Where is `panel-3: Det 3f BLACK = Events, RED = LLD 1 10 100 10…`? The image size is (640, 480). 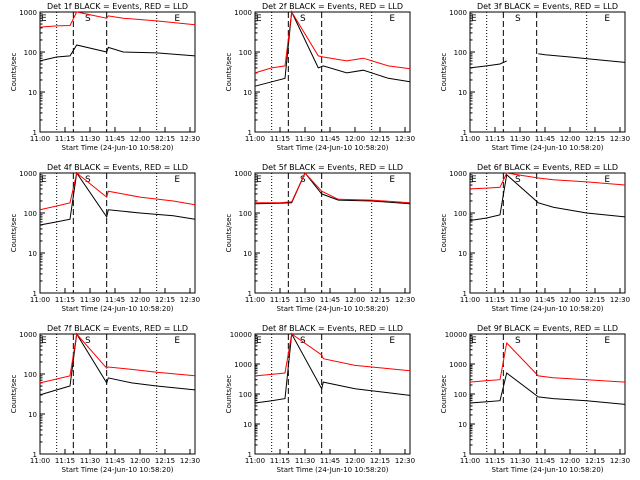
panel-3: Det 3f BLACK = Events, RED = LLD 1 10 100 10… is located at coordinates (535, 77).